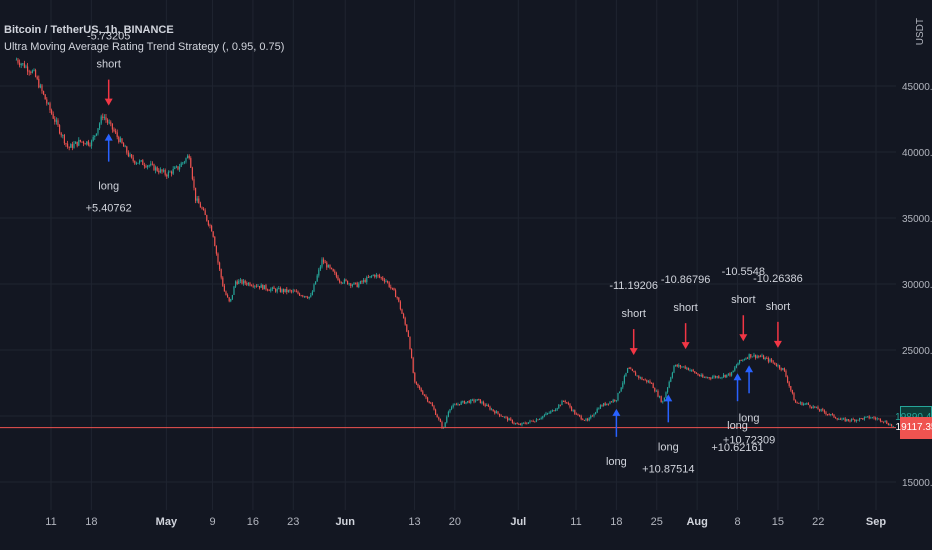  Describe the element at coordinates (737, 426) in the screenshot. I see `long-signal-label: long` at that location.